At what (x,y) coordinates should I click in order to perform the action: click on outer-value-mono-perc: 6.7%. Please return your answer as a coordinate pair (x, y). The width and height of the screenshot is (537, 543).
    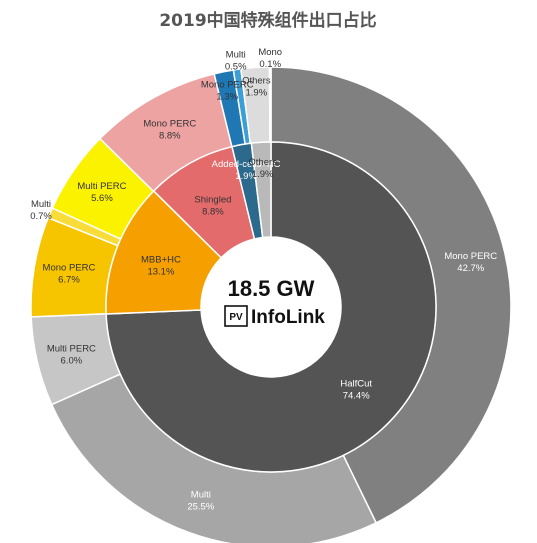
    Looking at the image, I should click on (69, 279).